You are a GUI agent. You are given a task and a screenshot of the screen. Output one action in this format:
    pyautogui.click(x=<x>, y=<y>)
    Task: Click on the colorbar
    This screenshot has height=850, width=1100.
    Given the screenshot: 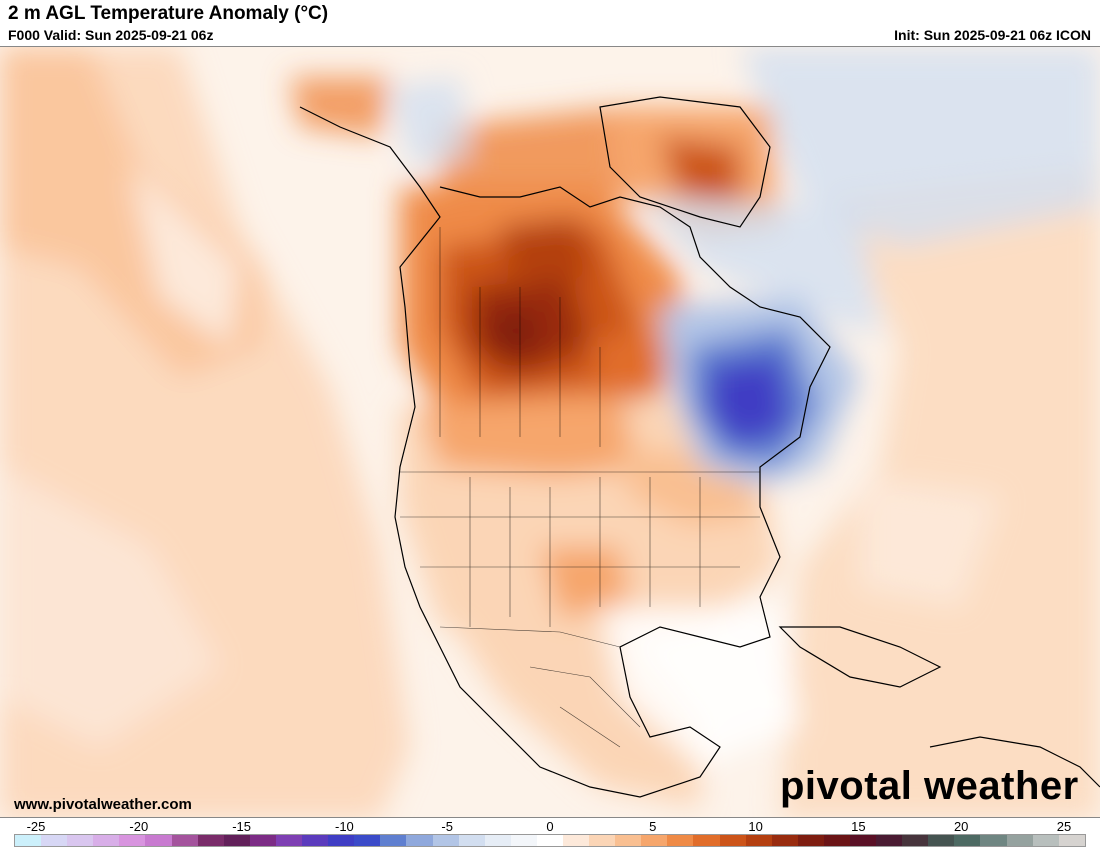 What is the action you would take?
    pyautogui.click(x=550, y=840)
    